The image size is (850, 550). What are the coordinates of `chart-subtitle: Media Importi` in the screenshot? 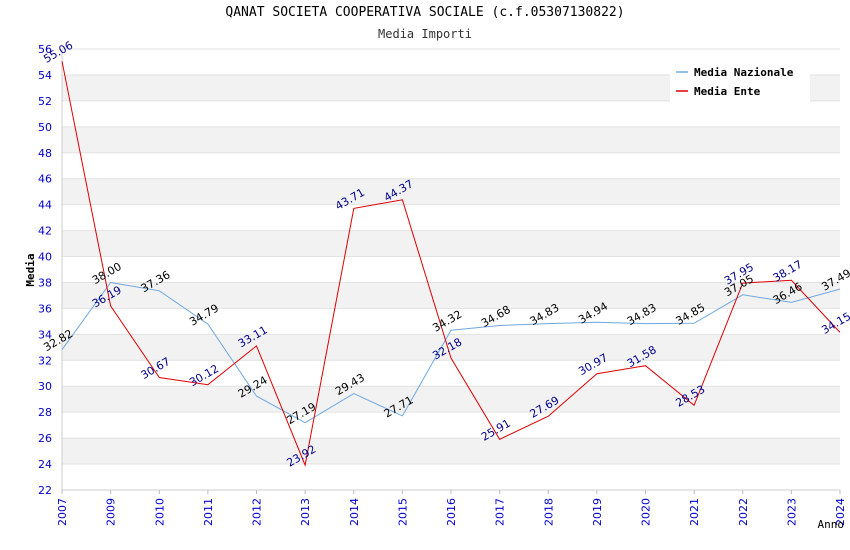 It's located at (425, 34).